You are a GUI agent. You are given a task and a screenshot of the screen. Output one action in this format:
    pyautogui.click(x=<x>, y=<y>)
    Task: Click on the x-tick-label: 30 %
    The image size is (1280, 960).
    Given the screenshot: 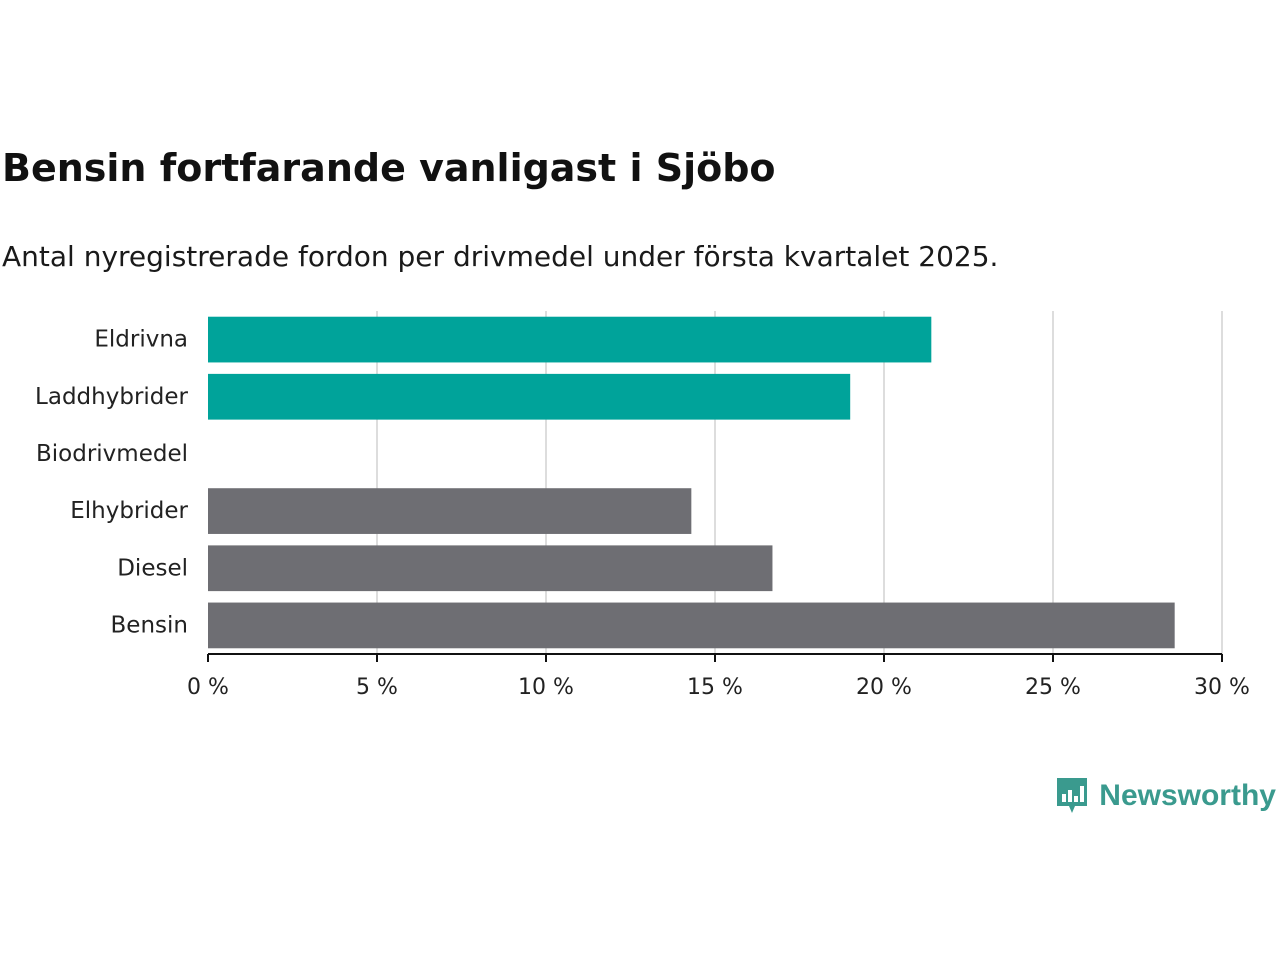 What is the action you would take?
    pyautogui.click(x=1222, y=687)
    